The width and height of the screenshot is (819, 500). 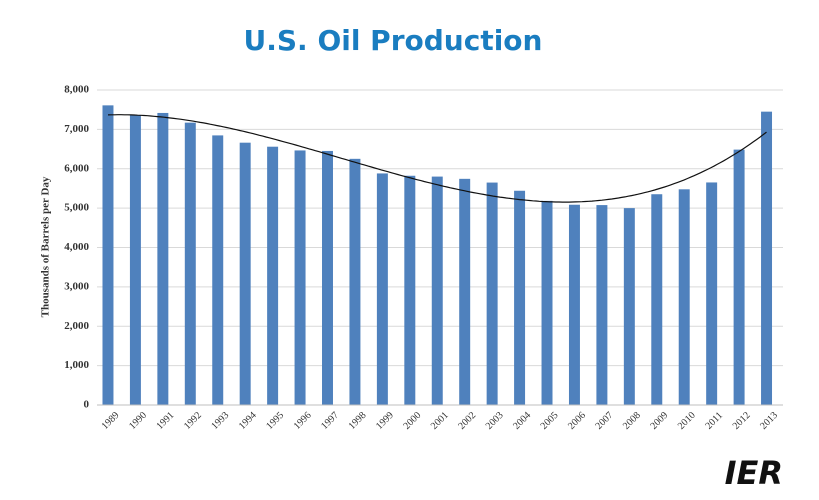 I want to click on x-tick-label: 2010, so click(x=687, y=421).